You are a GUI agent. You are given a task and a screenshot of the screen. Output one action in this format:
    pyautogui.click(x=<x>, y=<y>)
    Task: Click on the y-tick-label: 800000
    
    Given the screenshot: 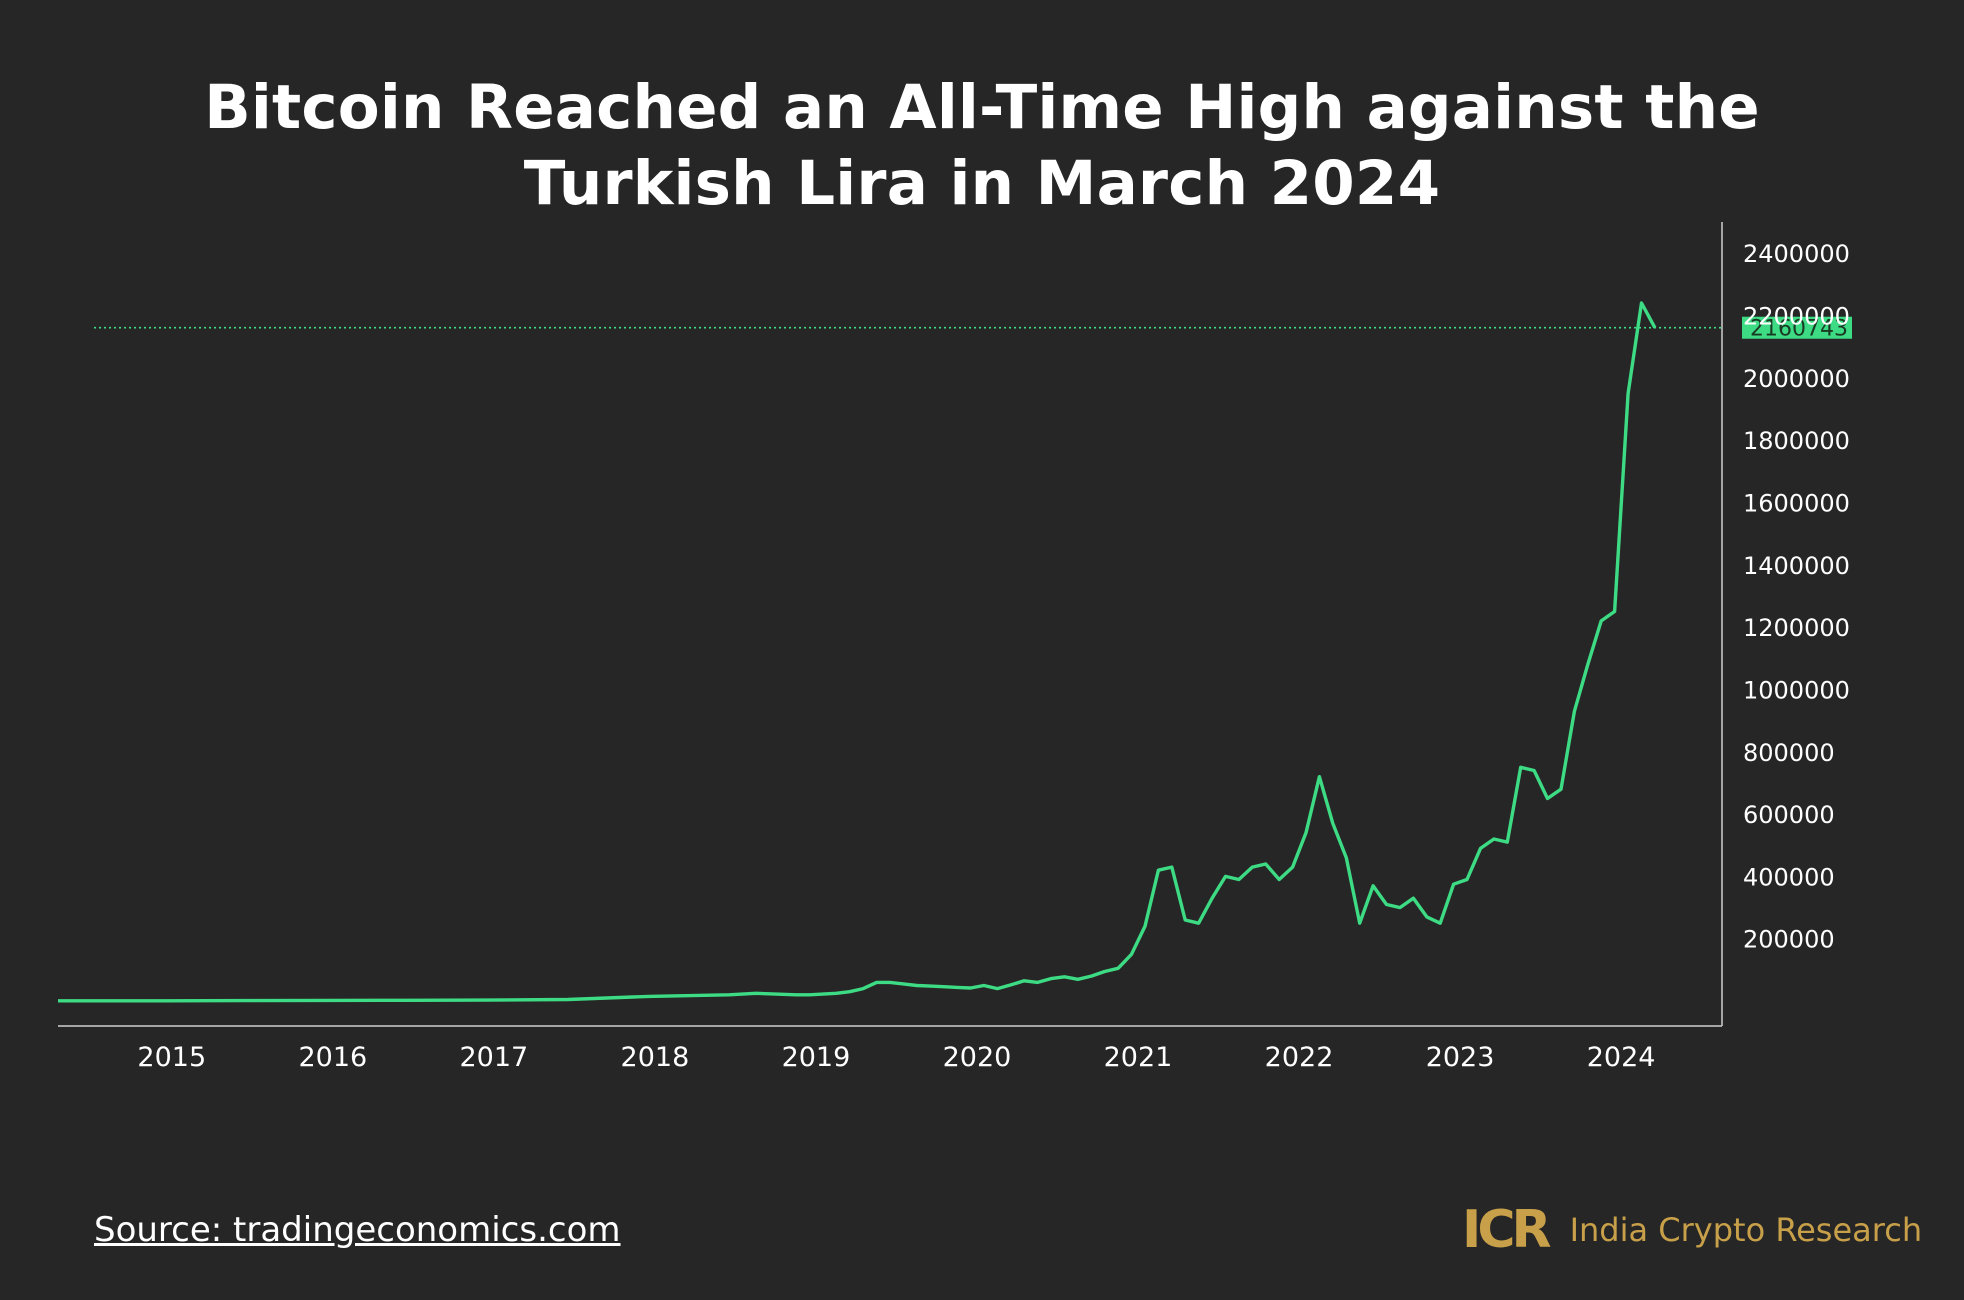 What is the action you would take?
    pyautogui.click(x=1789, y=753)
    